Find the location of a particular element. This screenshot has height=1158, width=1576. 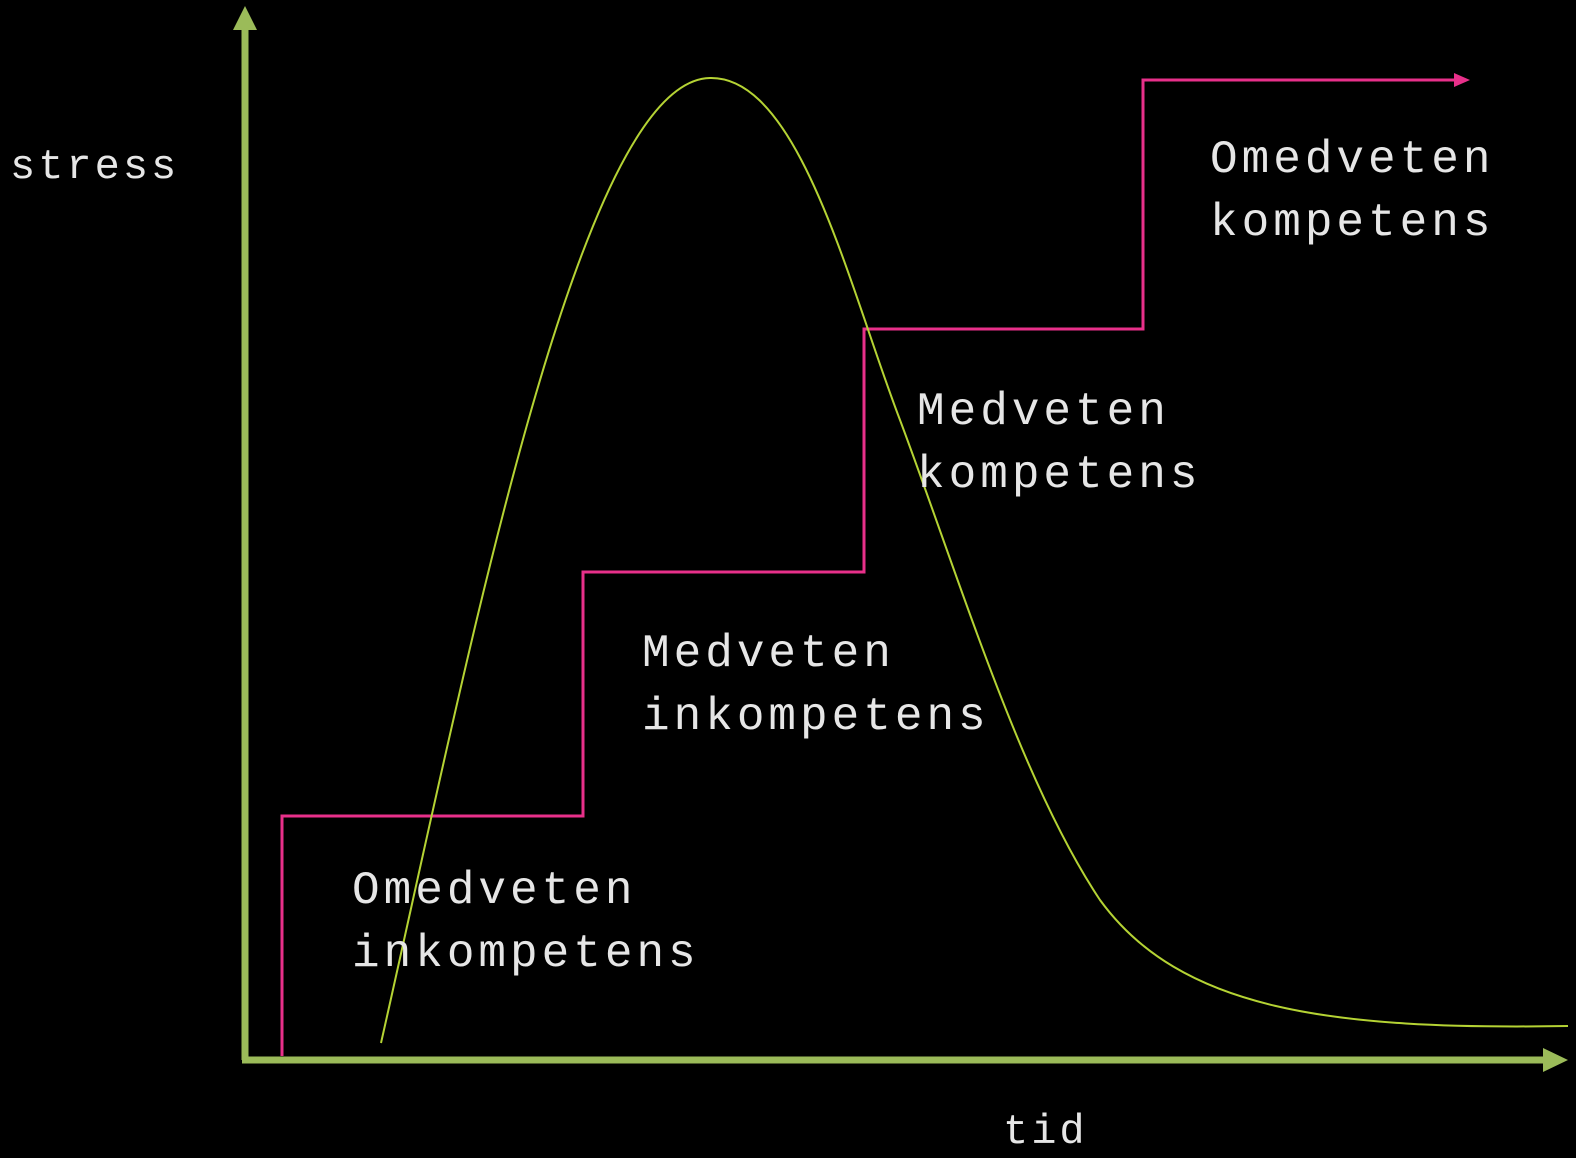

y-axis-label: stress is located at coordinates (94, 167).